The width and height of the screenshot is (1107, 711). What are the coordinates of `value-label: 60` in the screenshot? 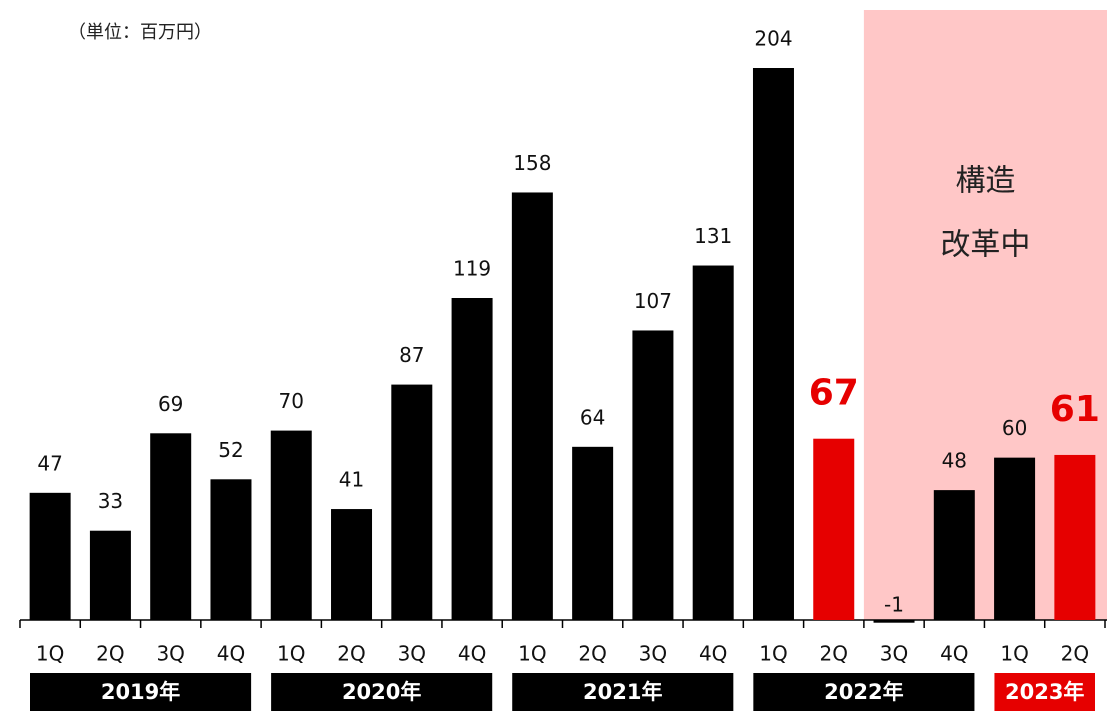 It's located at (1014, 428).